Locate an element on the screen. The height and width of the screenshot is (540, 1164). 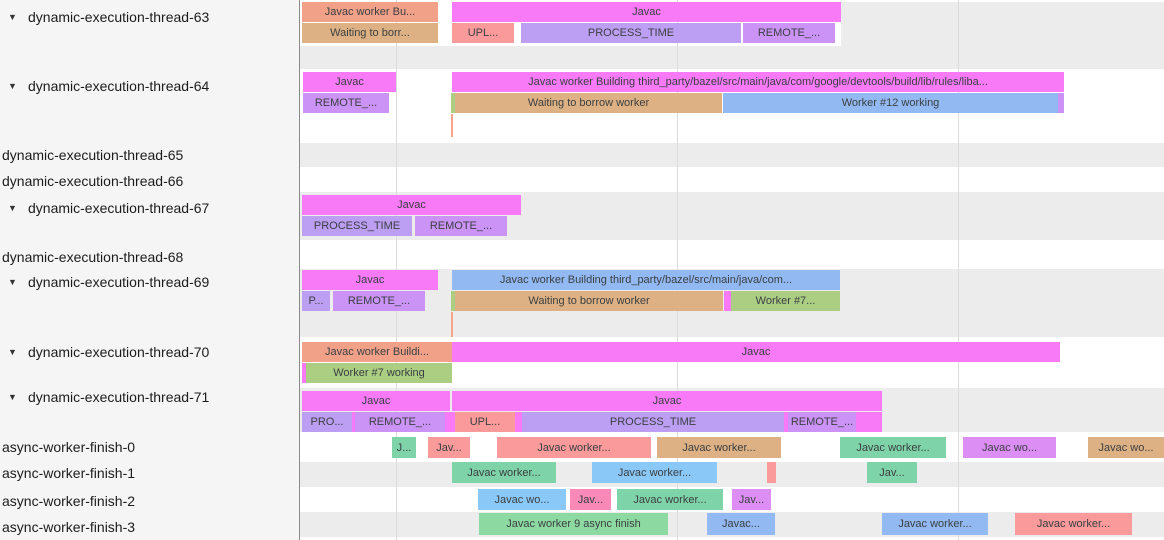
thread-track-label-dynamic-execution-thread-65: dynamic-execution-thread-65 is located at coordinates (149, 155).